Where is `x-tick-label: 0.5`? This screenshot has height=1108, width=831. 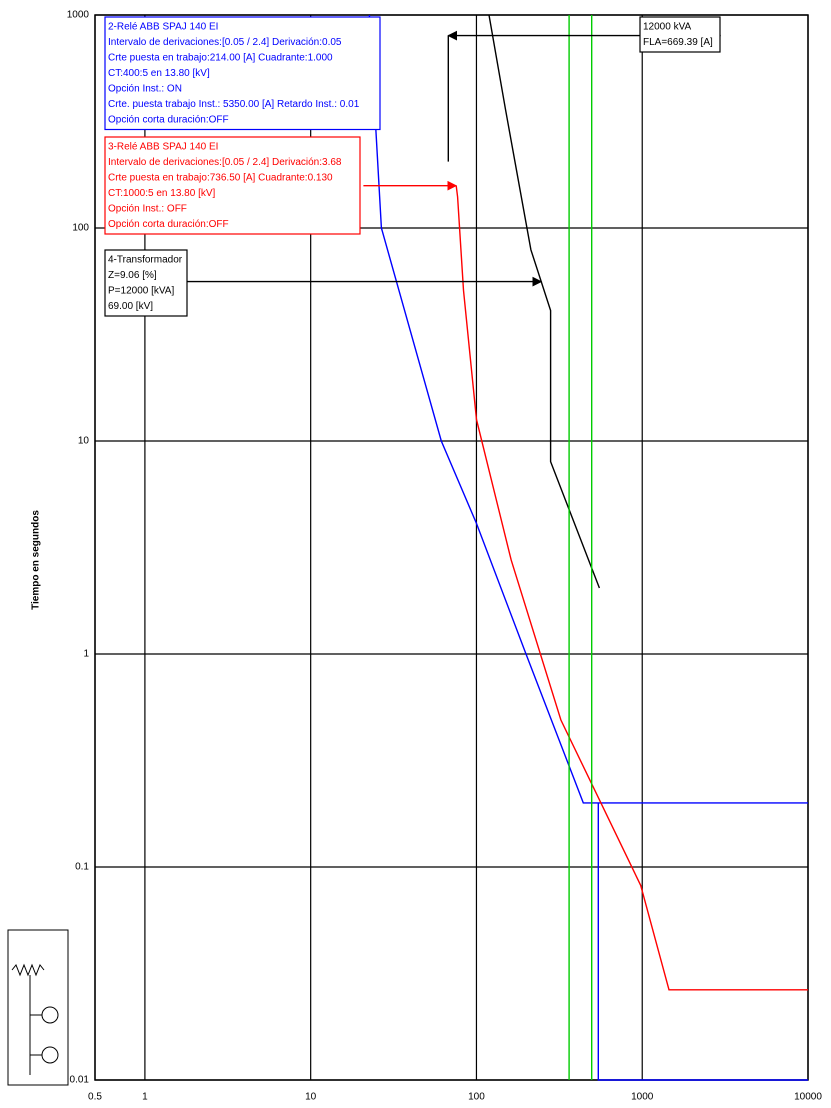
x-tick-label: 0.5 is located at coordinates (95, 1097).